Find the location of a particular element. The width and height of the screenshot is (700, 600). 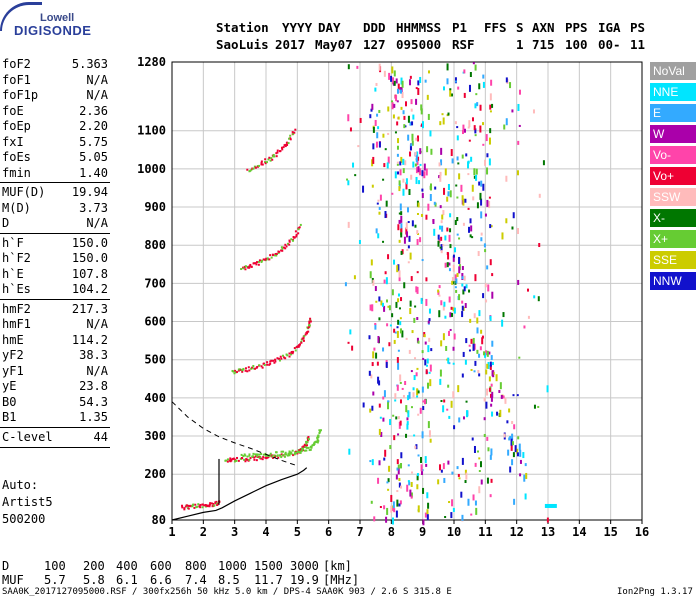

hdr-ddd-value: 127 is located at coordinates (374, 44).